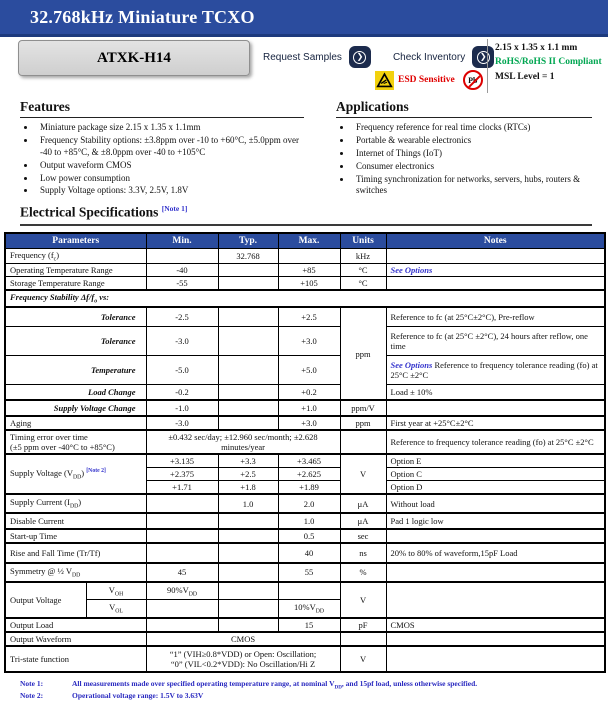 The height and width of the screenshot is (702, 608). I want to click on notes-cell: Without load, so click(495, 503).